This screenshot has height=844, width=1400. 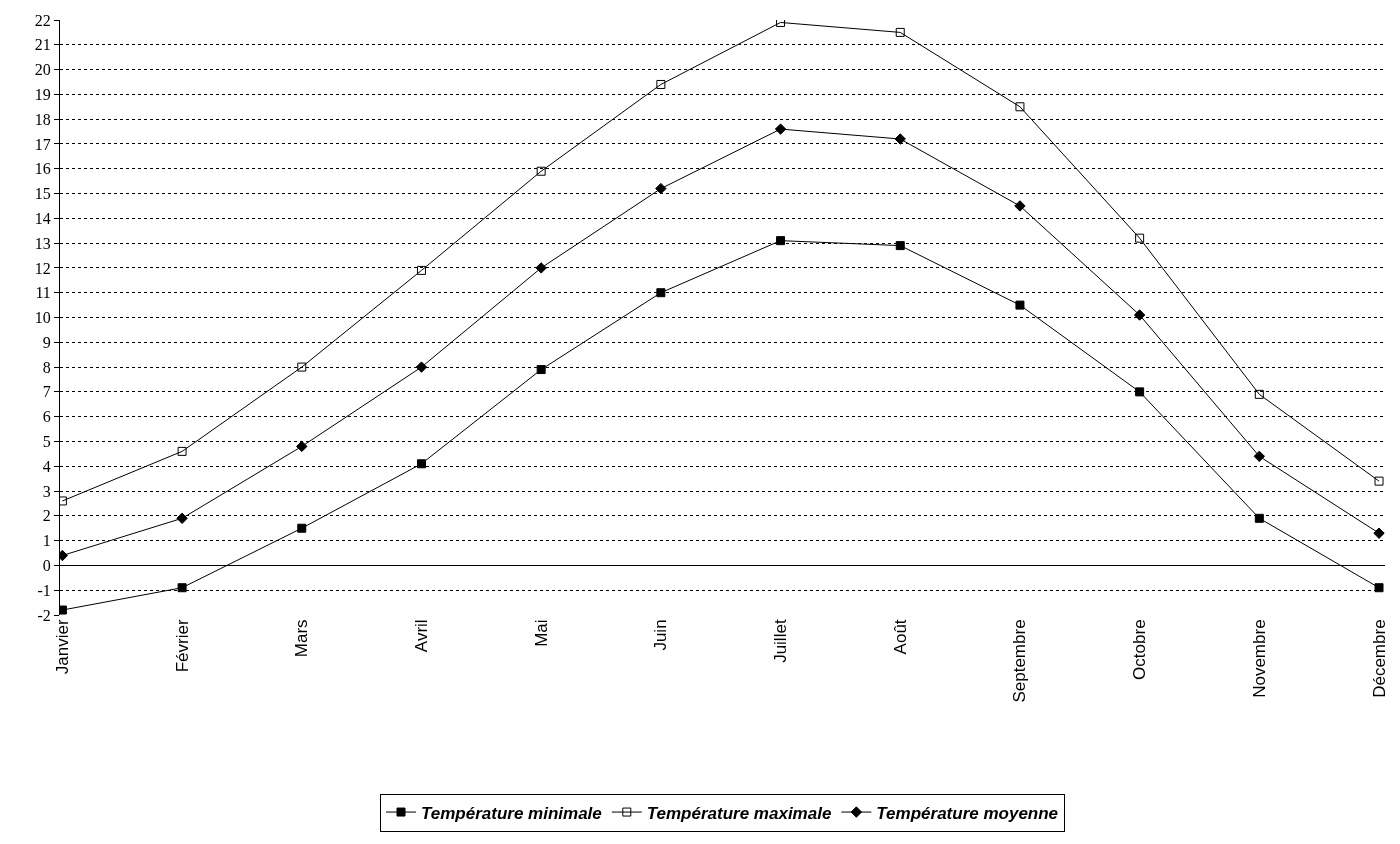 What do you see at coordinates (43, 293) in the screenshot?
I see `y-tick-label: 11` at bounding box center [43, 293].